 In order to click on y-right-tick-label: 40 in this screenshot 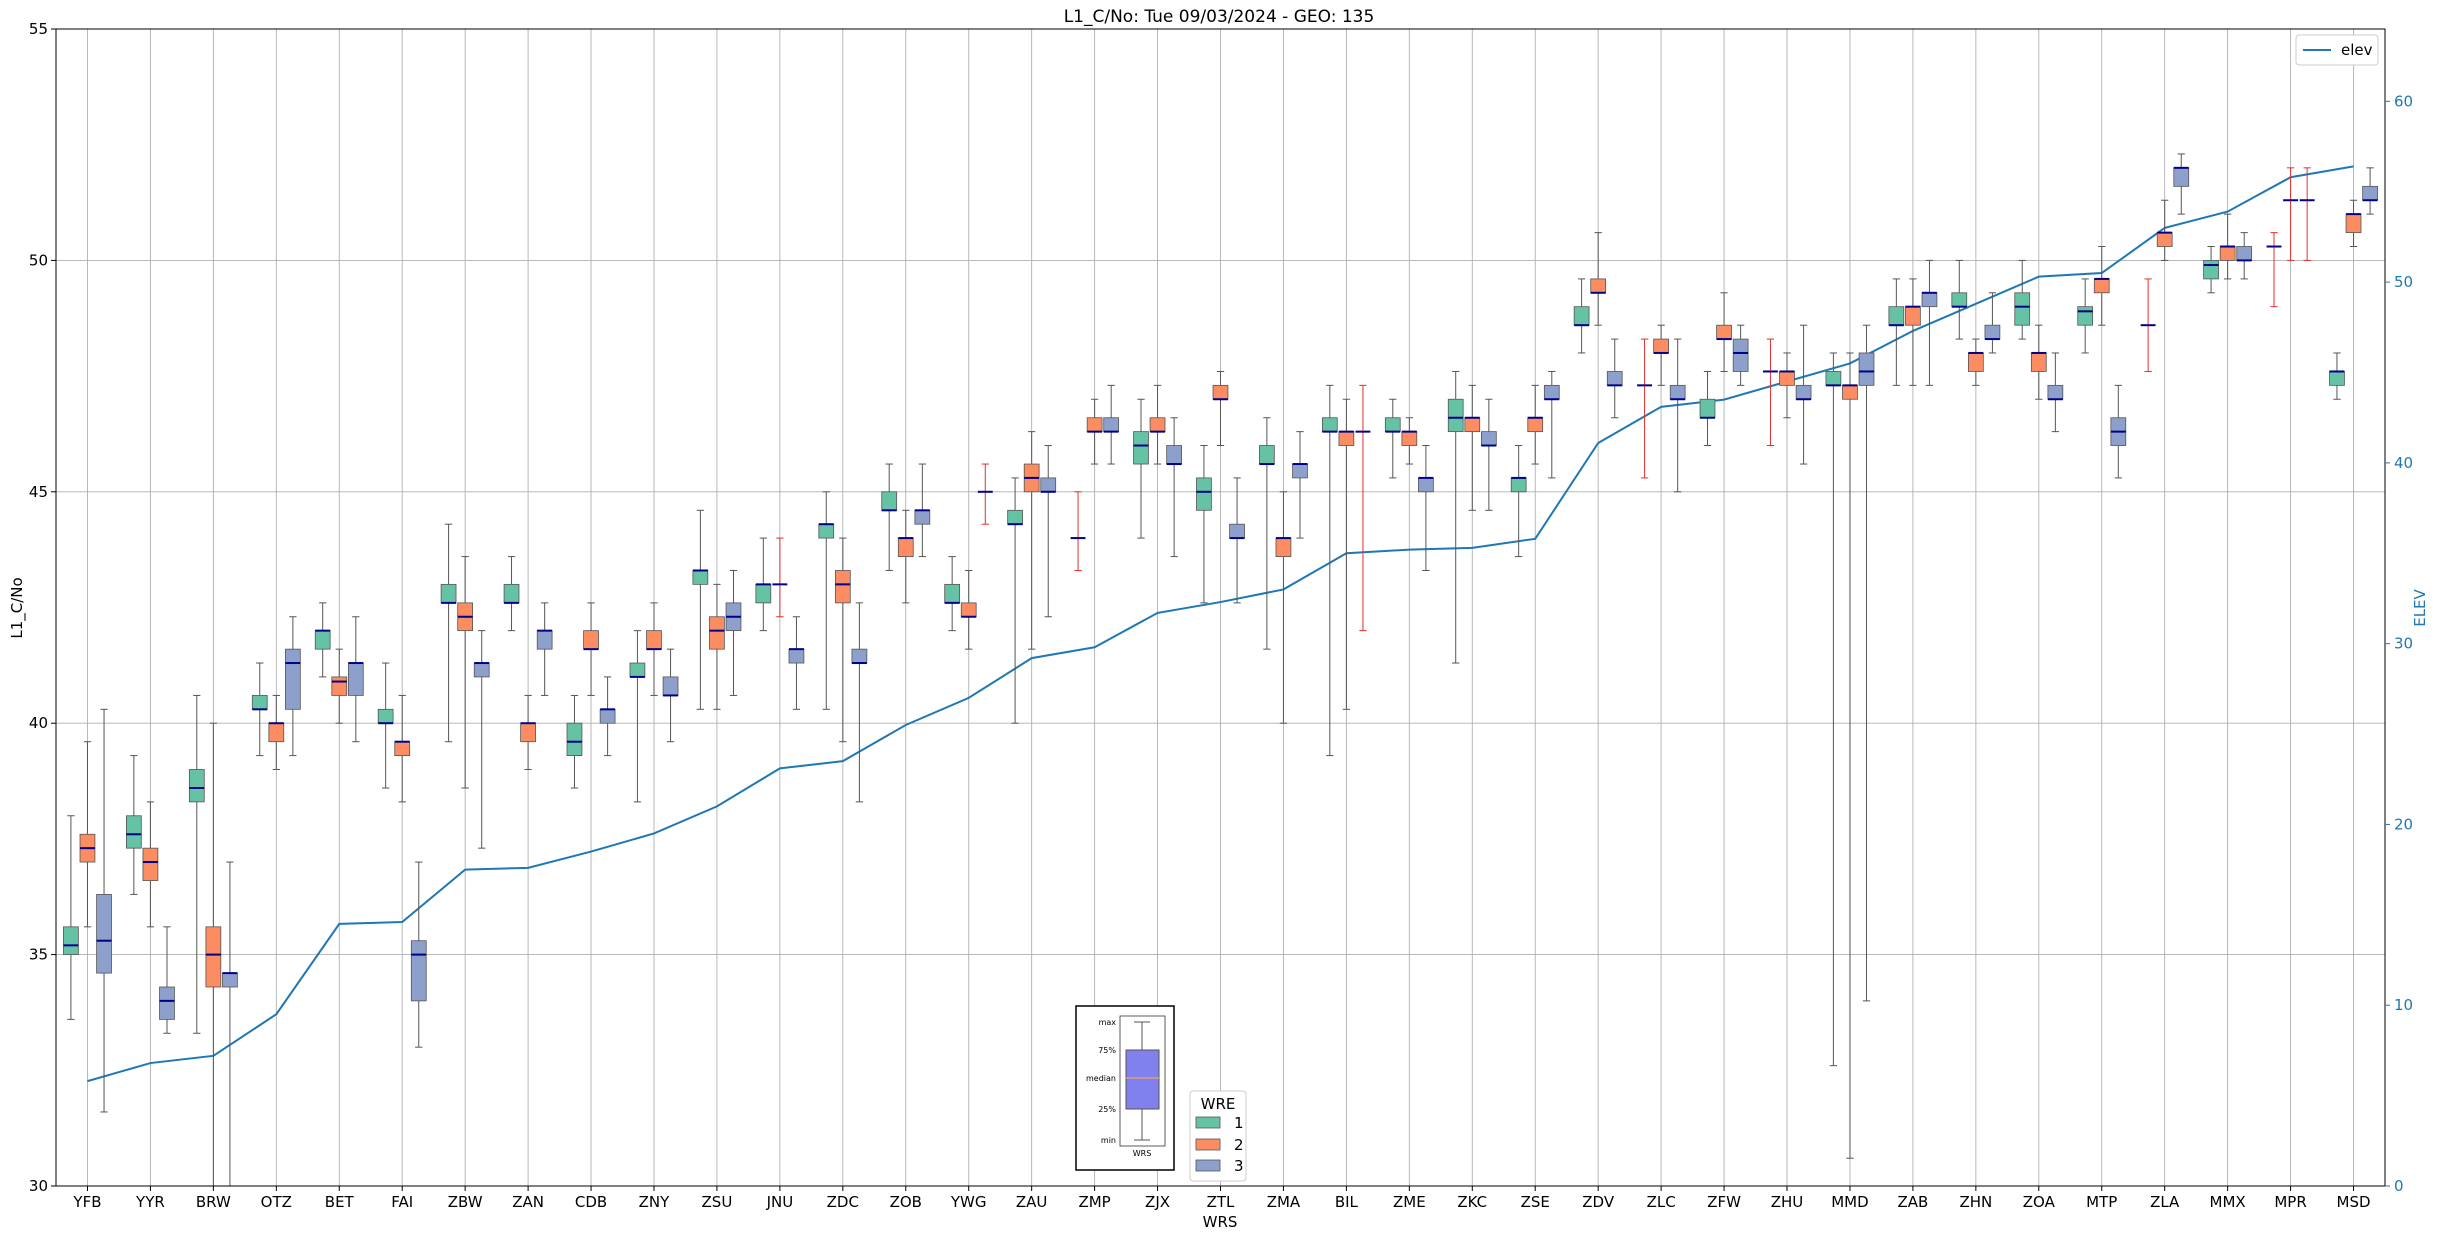, I will do `click(2403, 463)`.